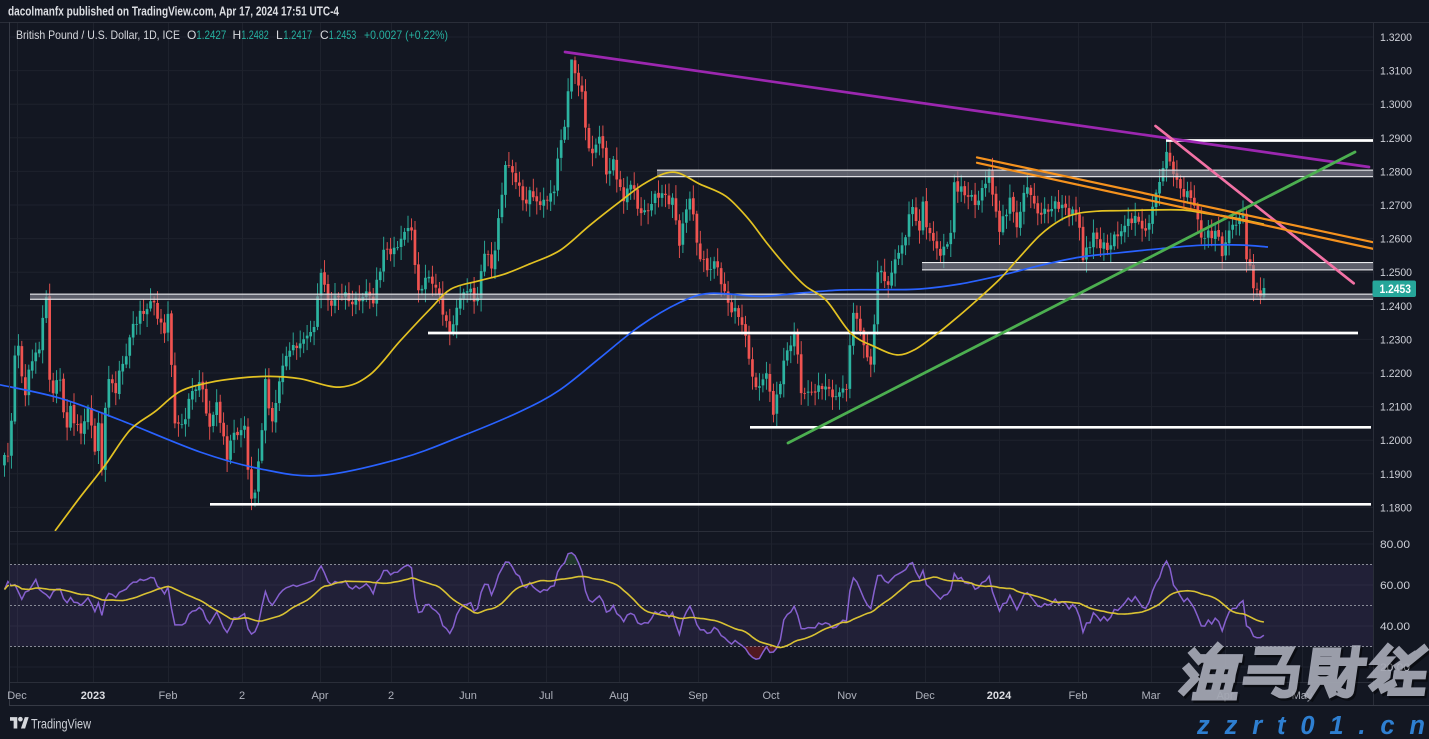  I want to click on svg-text: 1.1900, so click(1396, 475).